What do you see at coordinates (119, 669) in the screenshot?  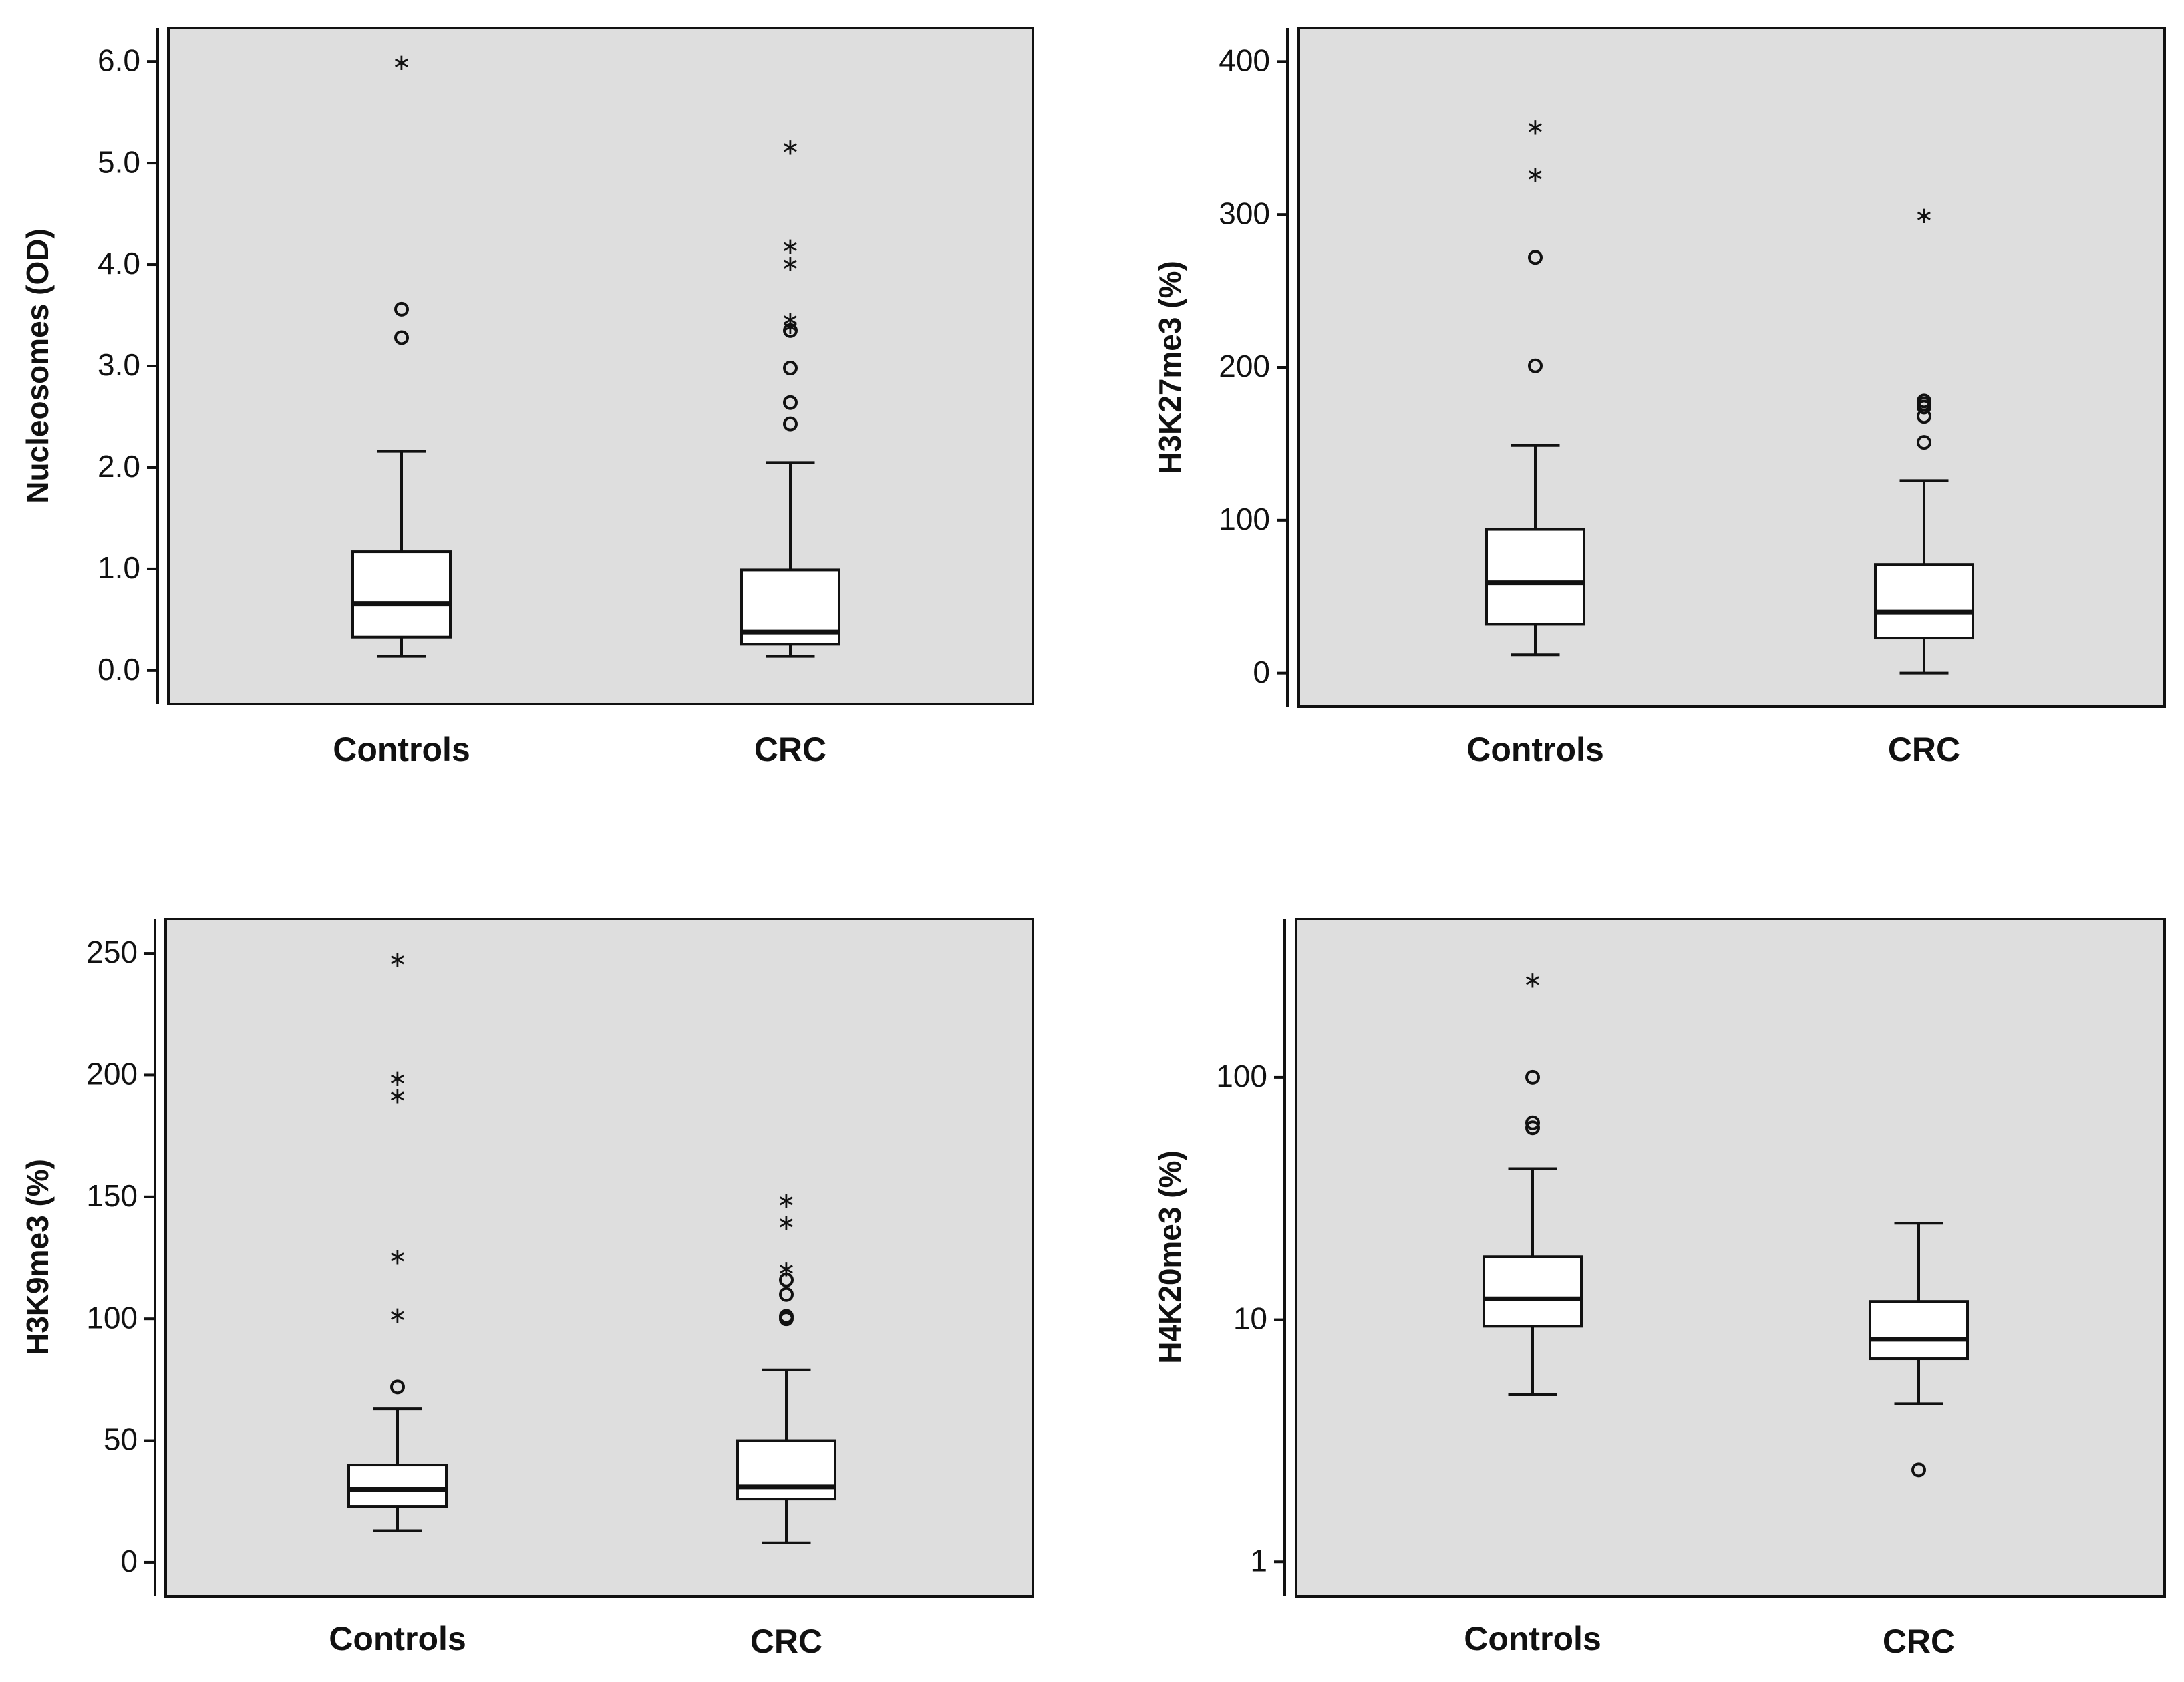 I see `y-tick-label: 0.0` at bounding box center [119, 669].